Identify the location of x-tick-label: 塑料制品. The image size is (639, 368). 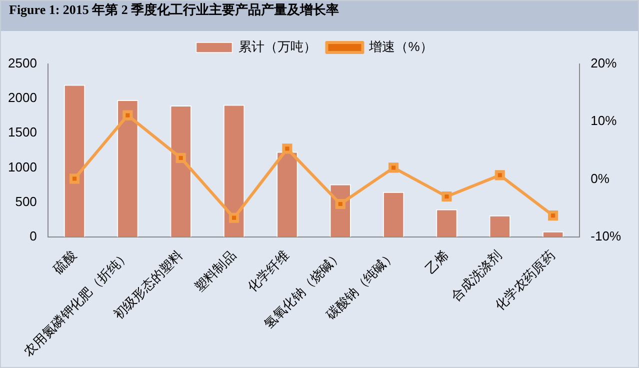
(215, 271).